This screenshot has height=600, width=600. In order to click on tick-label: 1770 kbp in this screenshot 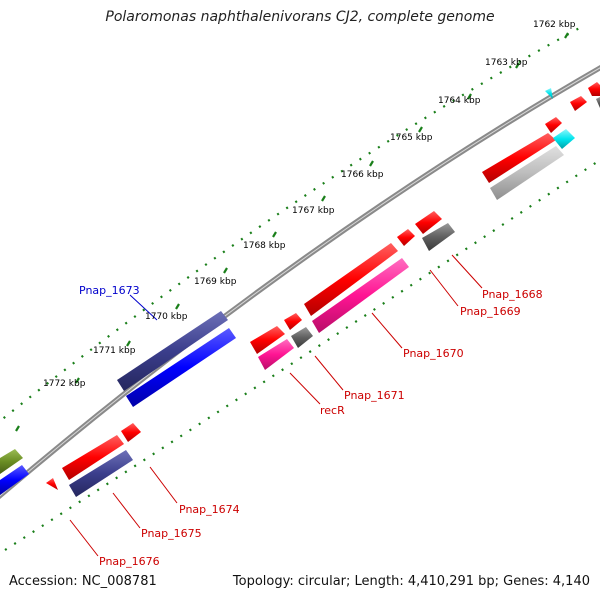, I will do `click(166, 317)`.